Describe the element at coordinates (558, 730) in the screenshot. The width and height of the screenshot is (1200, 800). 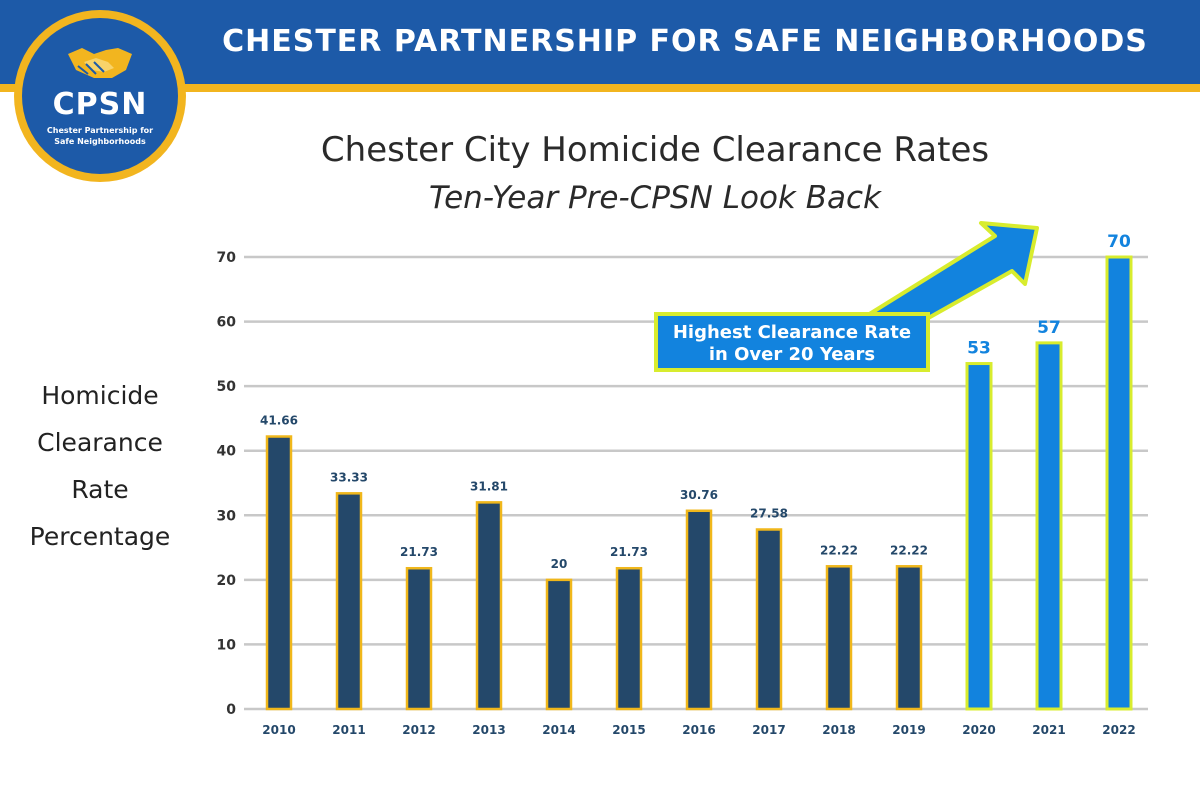
I see `x-tick-label: 2014` at that location.